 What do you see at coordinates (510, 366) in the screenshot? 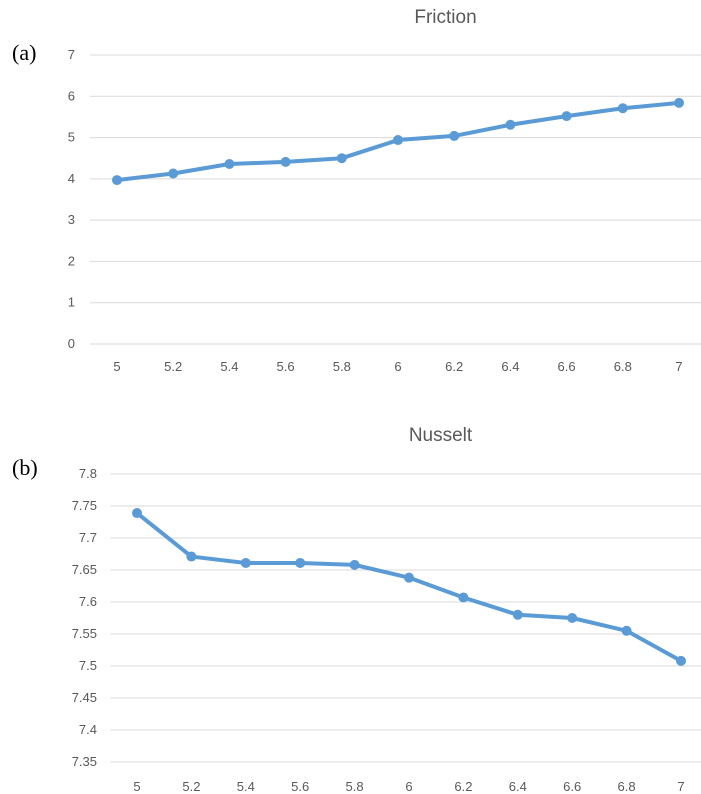
I see `friction-x-tick-label: 6.4` at bounding box center [510, 366].